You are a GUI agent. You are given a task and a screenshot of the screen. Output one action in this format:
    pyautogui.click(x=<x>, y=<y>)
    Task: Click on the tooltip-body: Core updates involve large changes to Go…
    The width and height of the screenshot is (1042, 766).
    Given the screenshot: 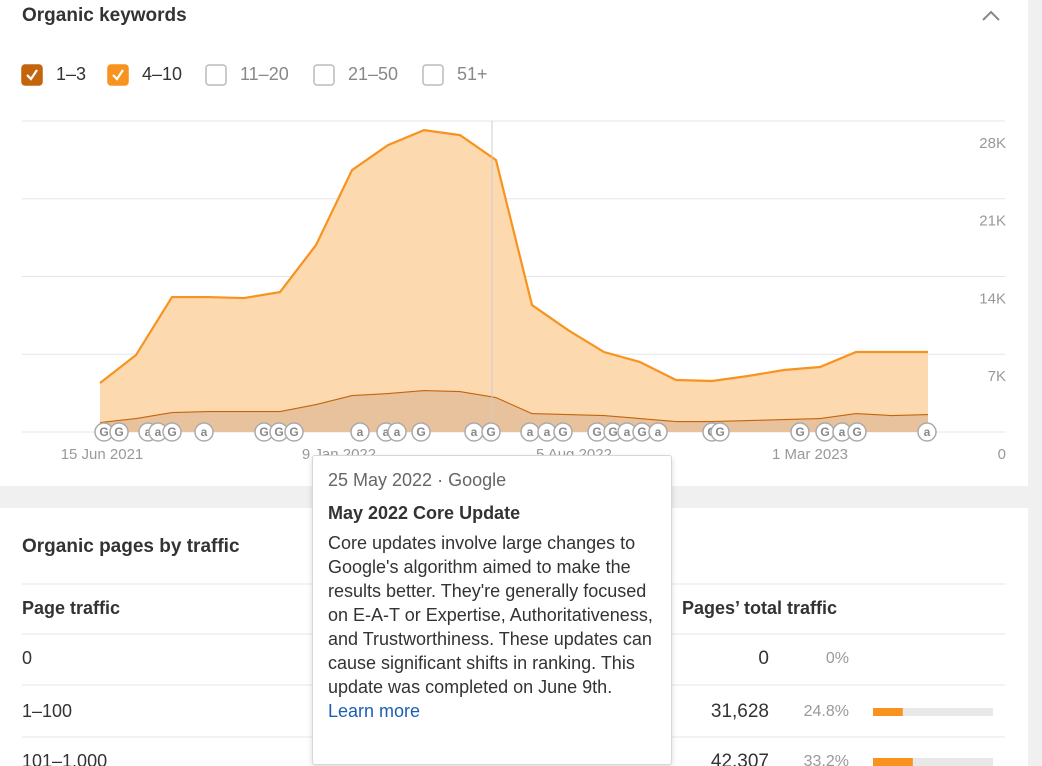 What is the action you would take?
    pyautogui.click(x=492, y=627)
    